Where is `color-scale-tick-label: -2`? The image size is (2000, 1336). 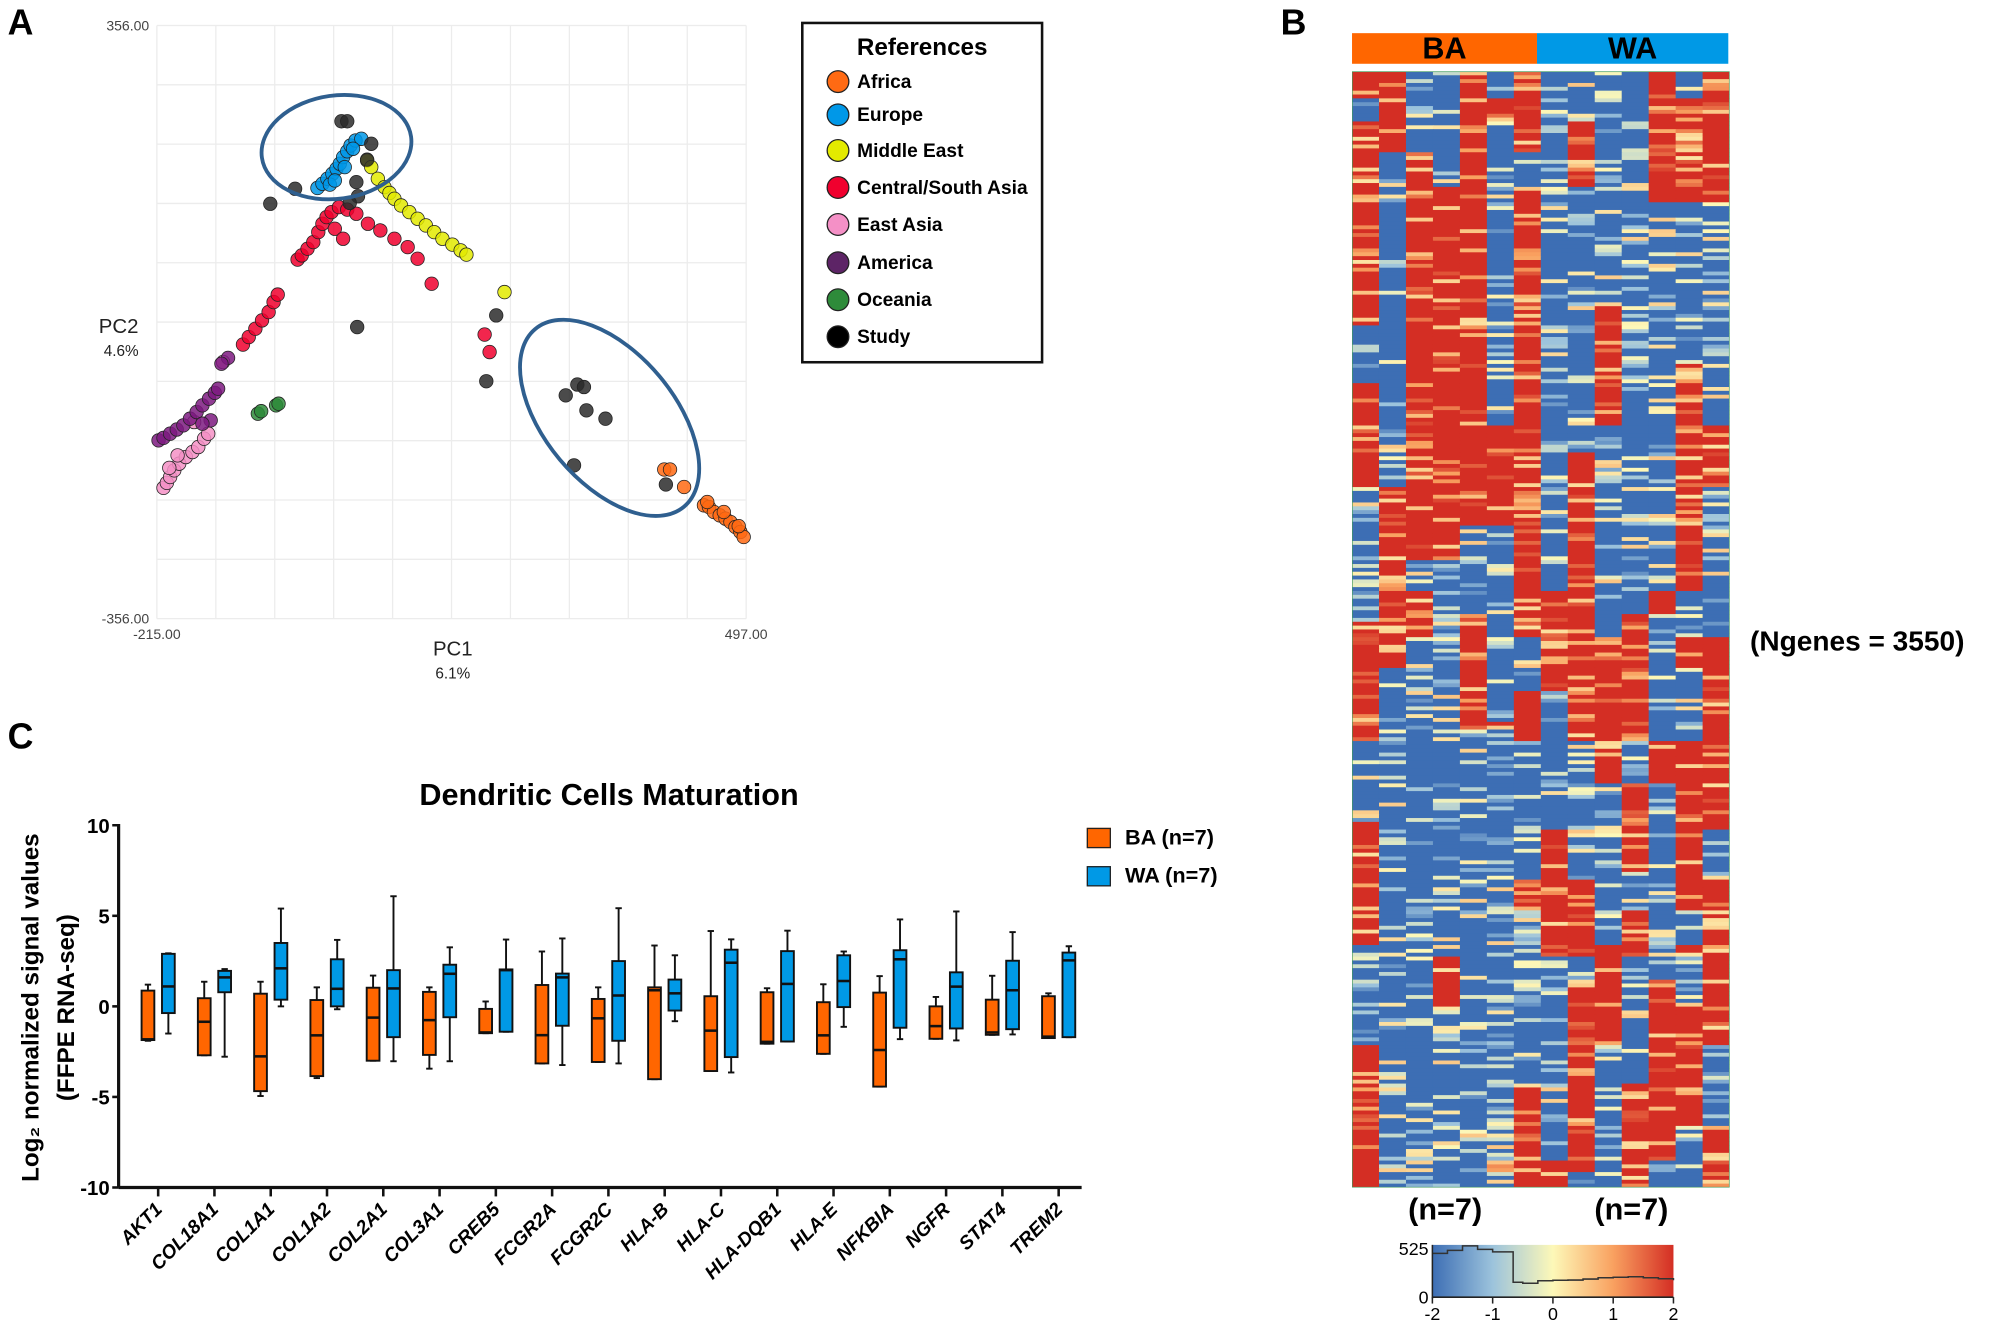 color-scale-tick-label: -2 is located at coordinates (1432, 1314).